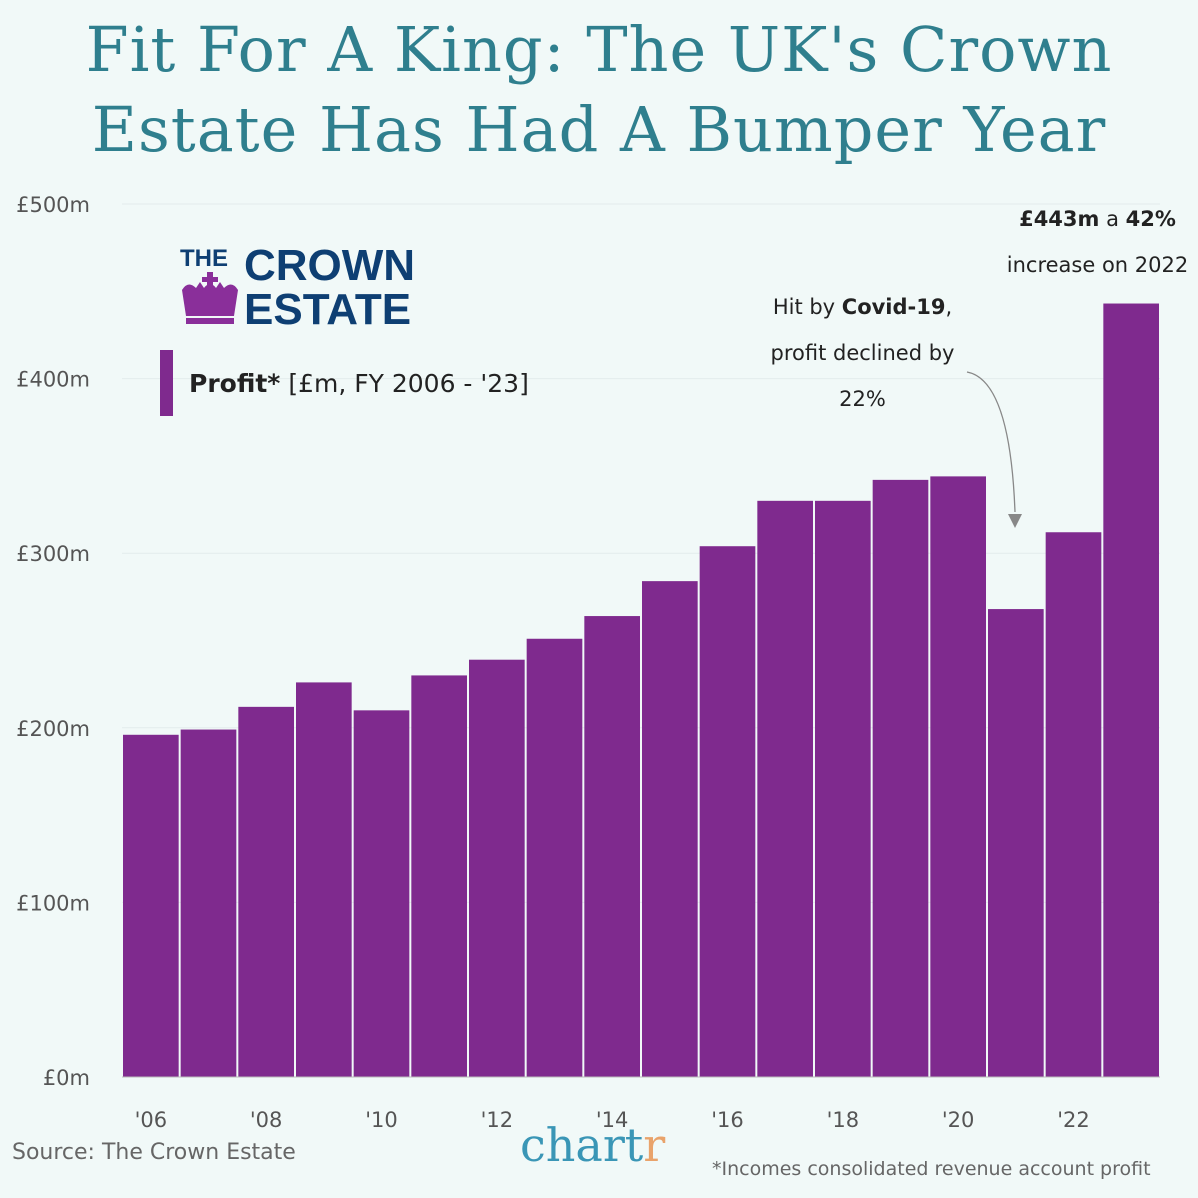 Image resolution: width=1198 pixels, height=1198 pixels. I want to click on legend: Profit* [£m, FY 2006 - '23], so click(344, 383).